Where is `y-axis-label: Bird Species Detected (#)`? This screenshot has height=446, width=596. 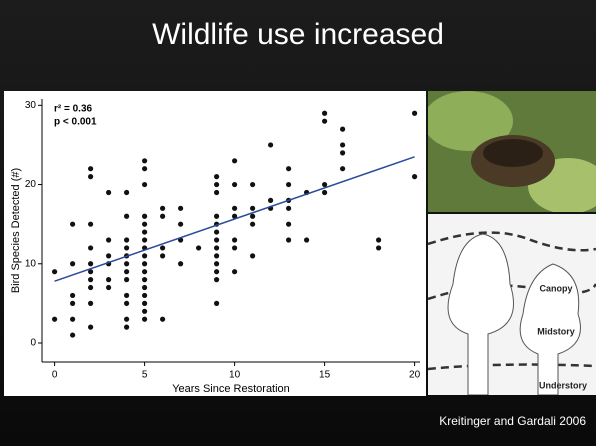 y-axis-label: Bird Species Detected (#) is located at coordinates (16, 230).